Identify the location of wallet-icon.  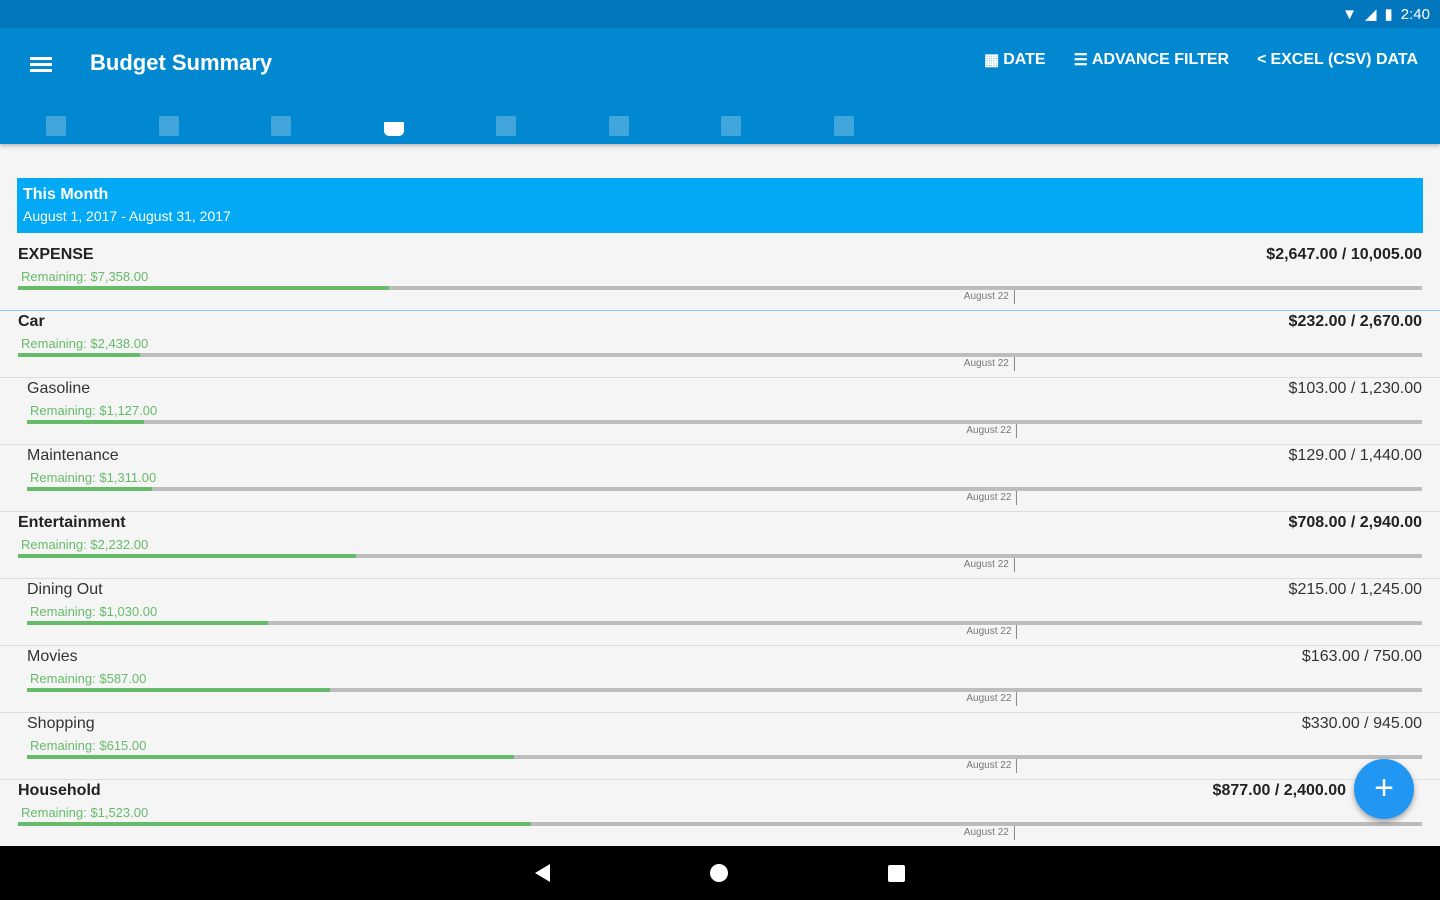
(618, 126).